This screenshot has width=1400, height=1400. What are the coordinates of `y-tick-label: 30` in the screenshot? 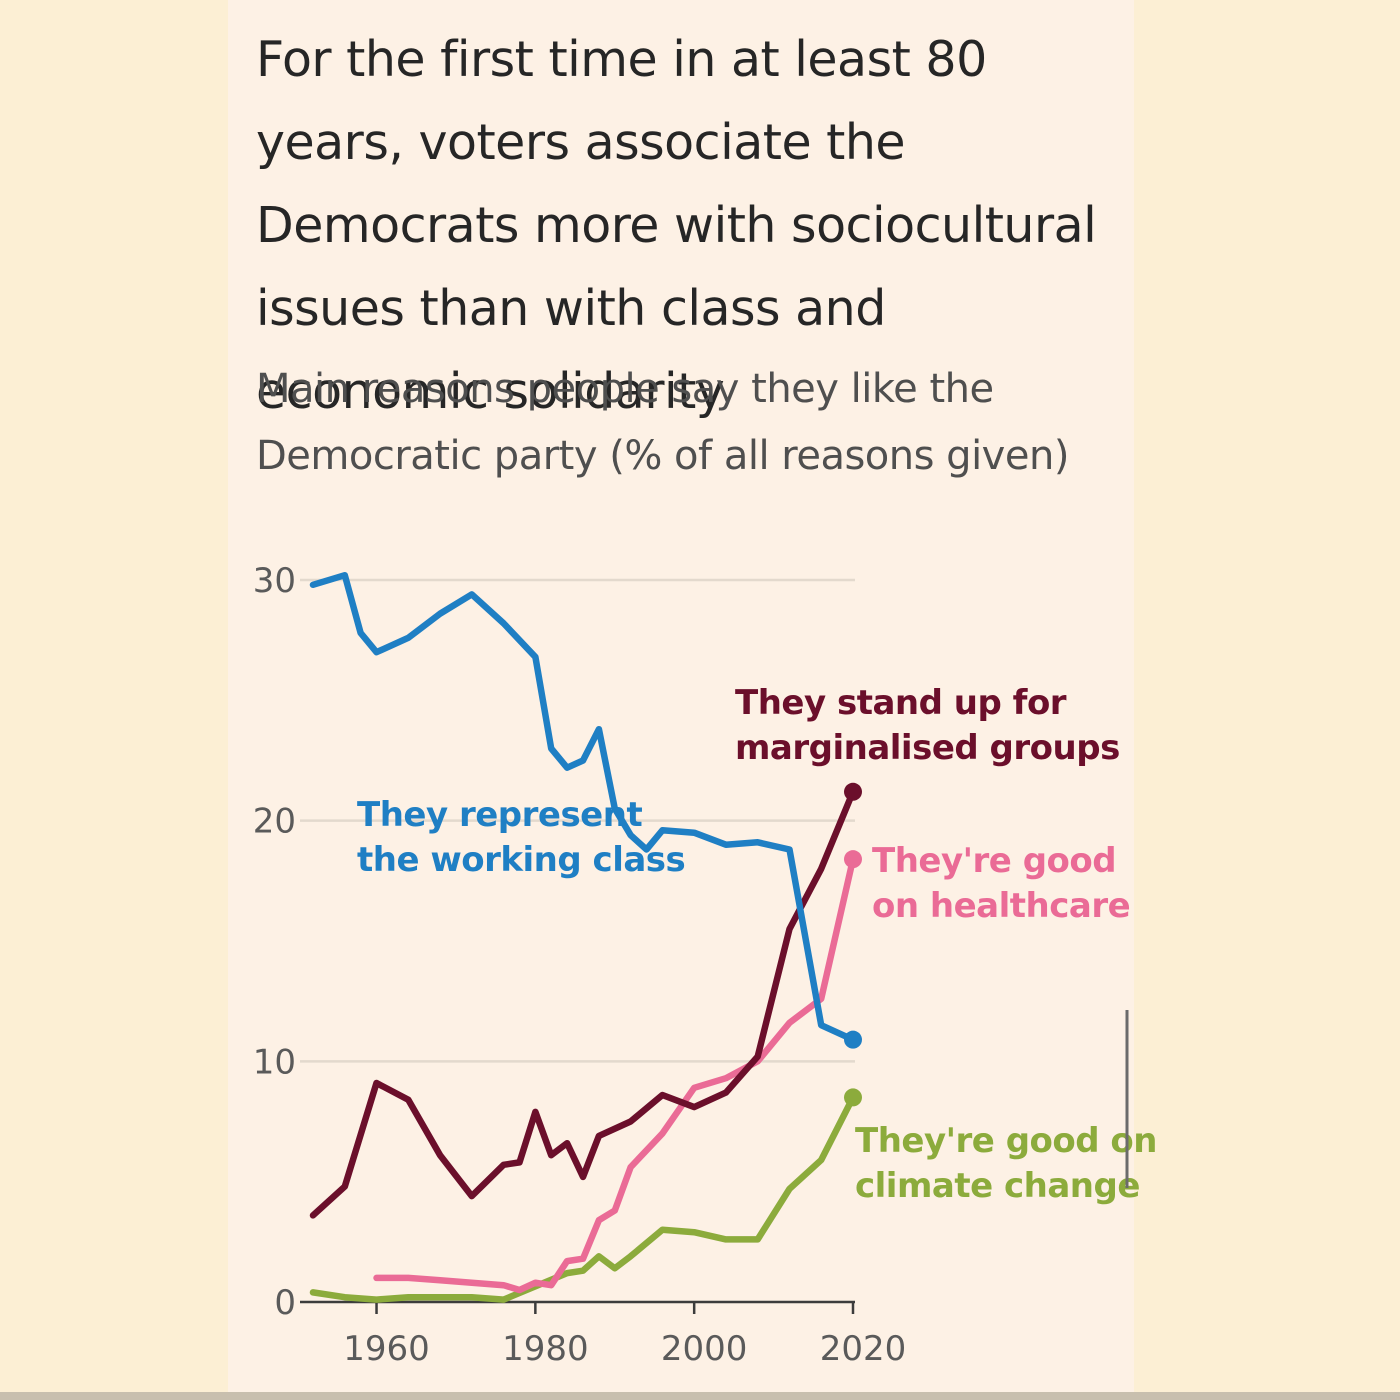 It's located at (274, 581).